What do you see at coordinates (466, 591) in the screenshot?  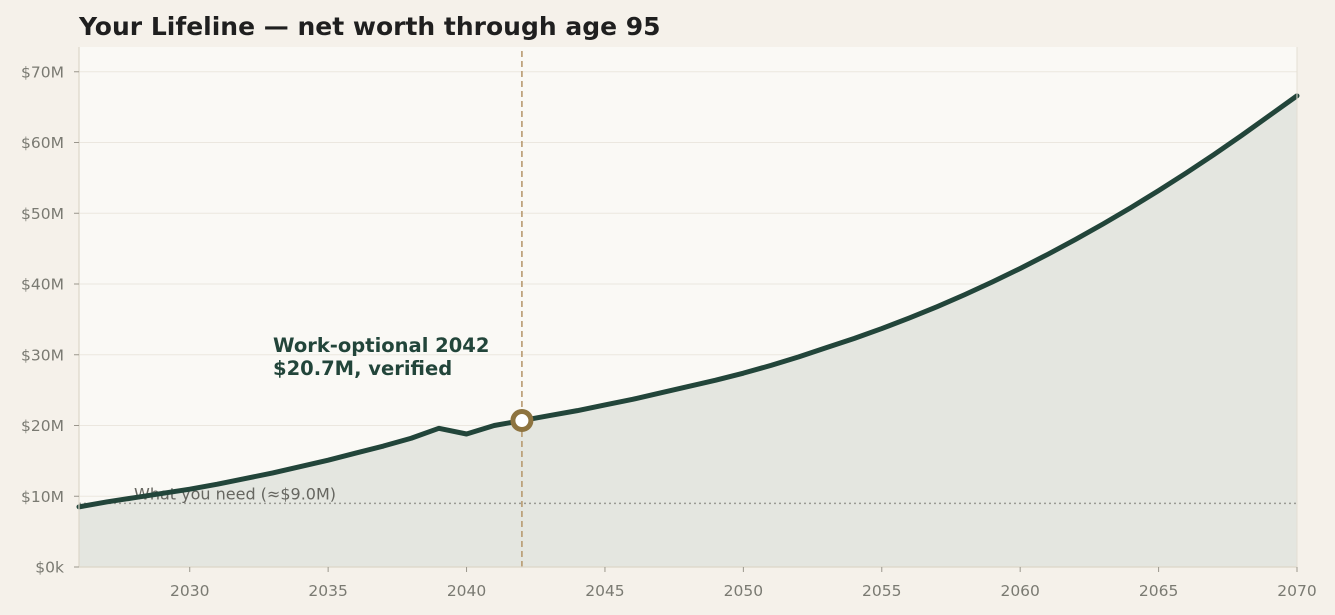 I see `x-tick-label: 2040` at bounding box center [466, 591].